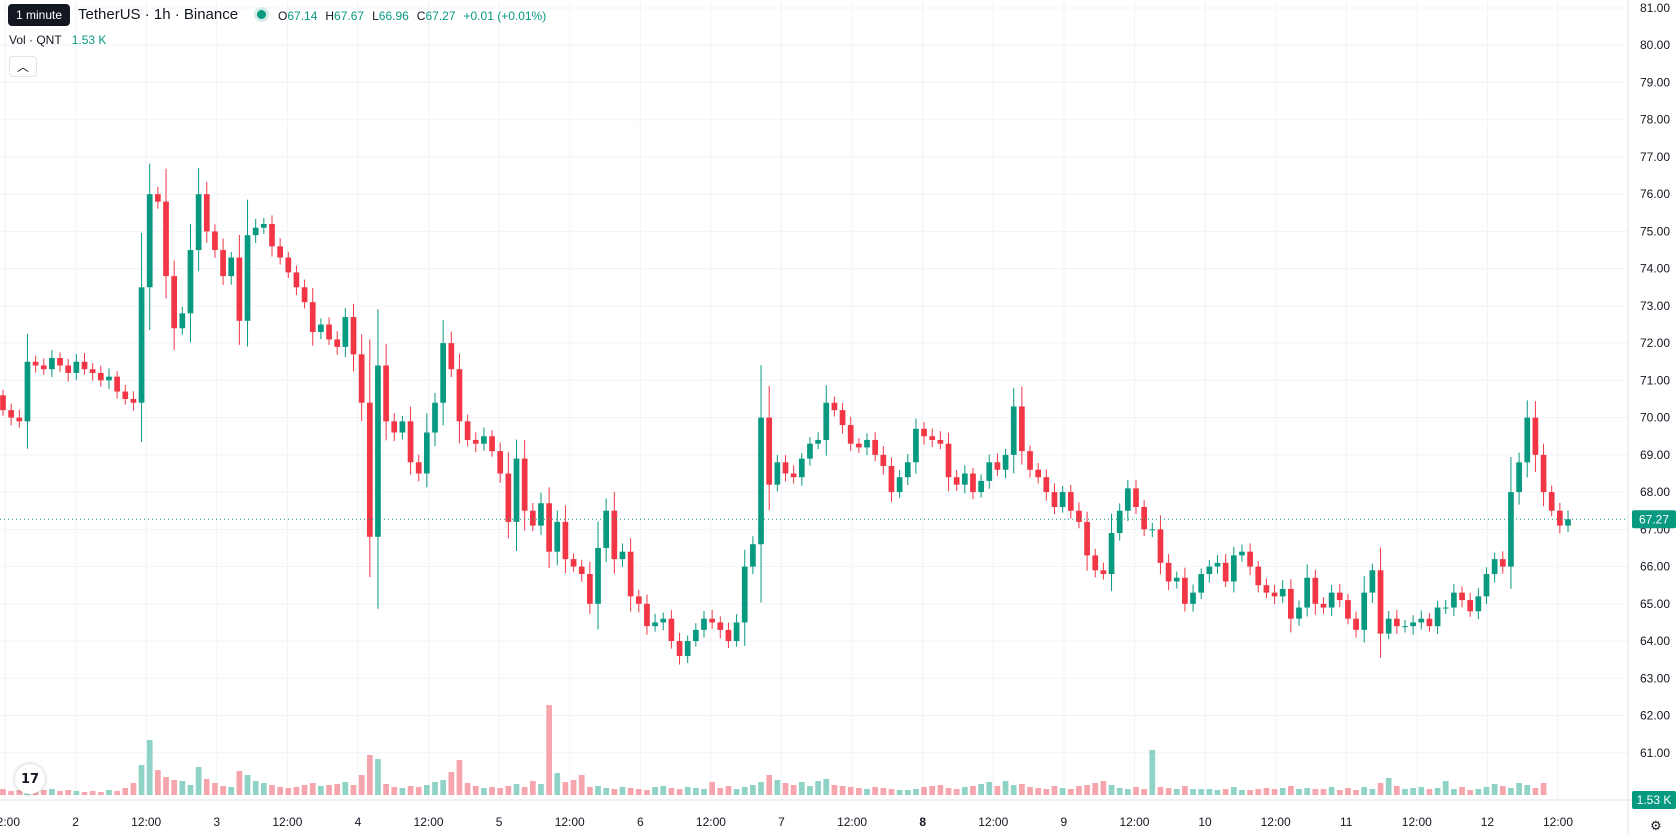 The height and width of the screenshot is (835, 1678). Describe the element at coordinates (158, 14) in the screenshot. I see `symbol-title: TetherUS · 1h · Binance` at that location.